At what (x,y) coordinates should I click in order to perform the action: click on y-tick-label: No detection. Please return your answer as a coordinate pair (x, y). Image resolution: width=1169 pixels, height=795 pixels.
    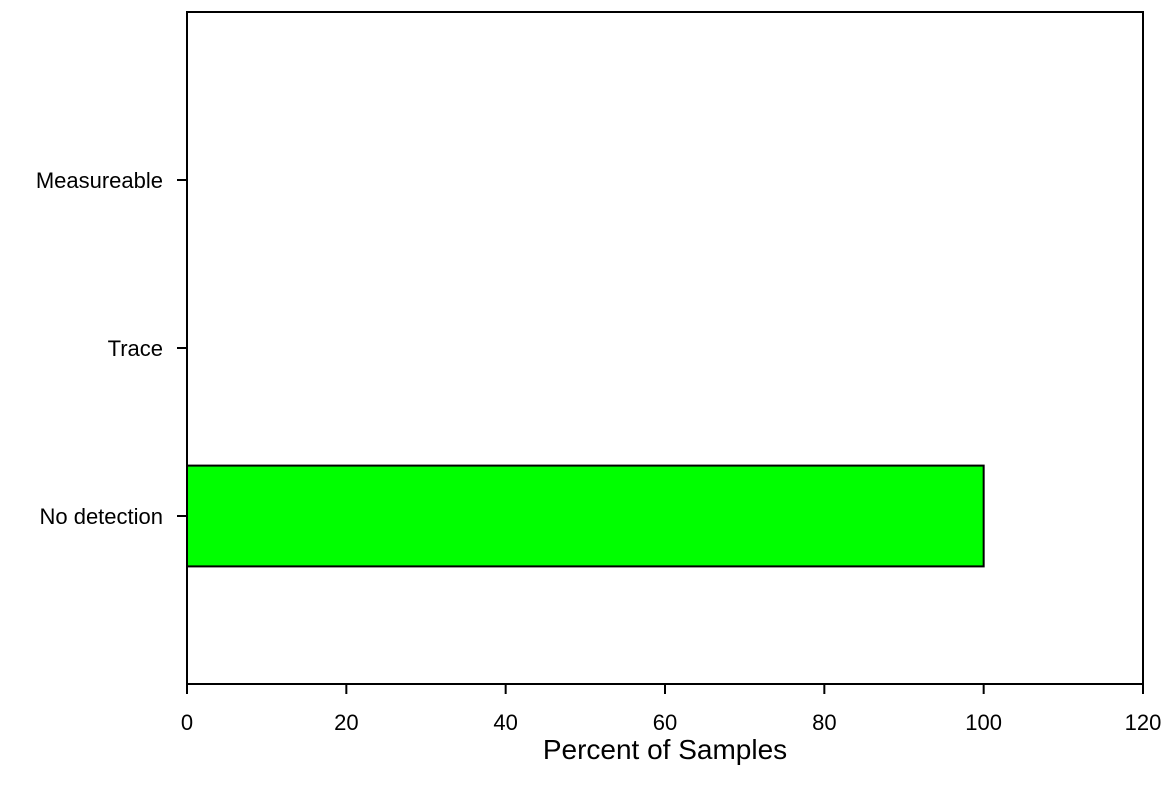
    Looking at the image, I should click on (101, 516).